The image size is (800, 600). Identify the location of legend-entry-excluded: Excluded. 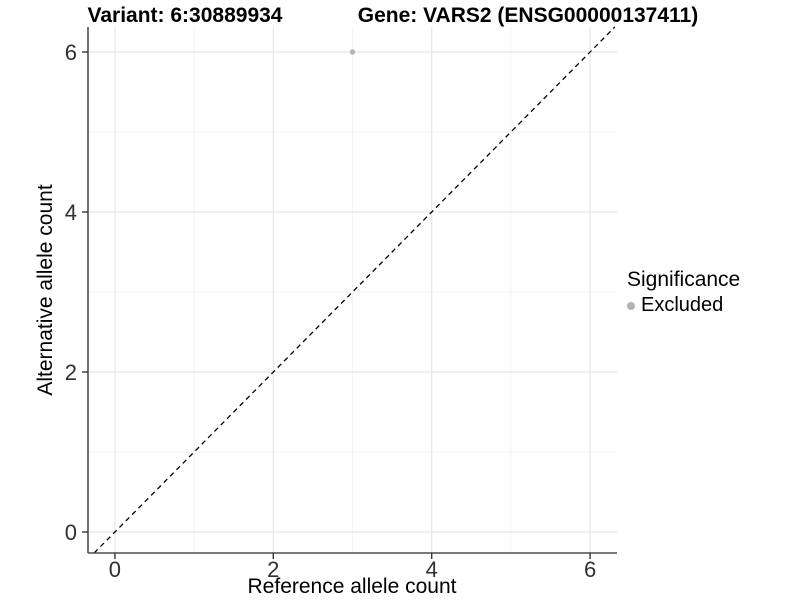
(683, 305).